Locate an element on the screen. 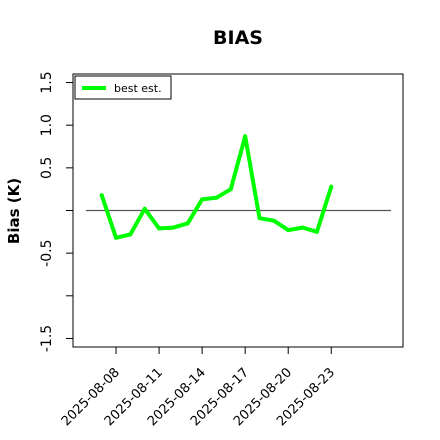 The image size is (440, 440). y-axis-label: Bias (K) is located at coordinates (14, 211).